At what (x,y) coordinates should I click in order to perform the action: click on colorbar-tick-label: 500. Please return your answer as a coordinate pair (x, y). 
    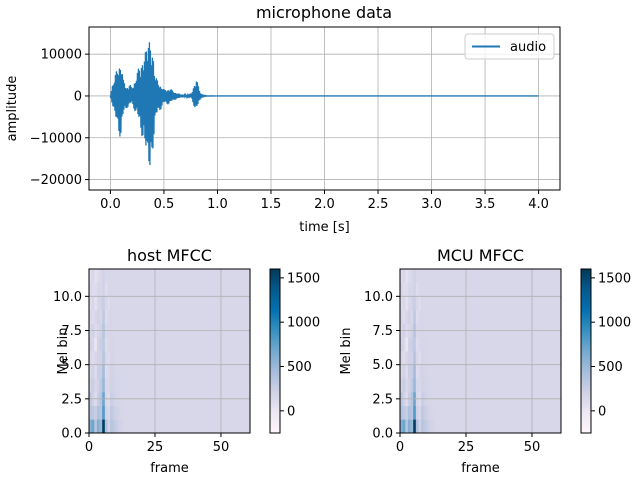
    Looking at the image, I should click on (299, 367).